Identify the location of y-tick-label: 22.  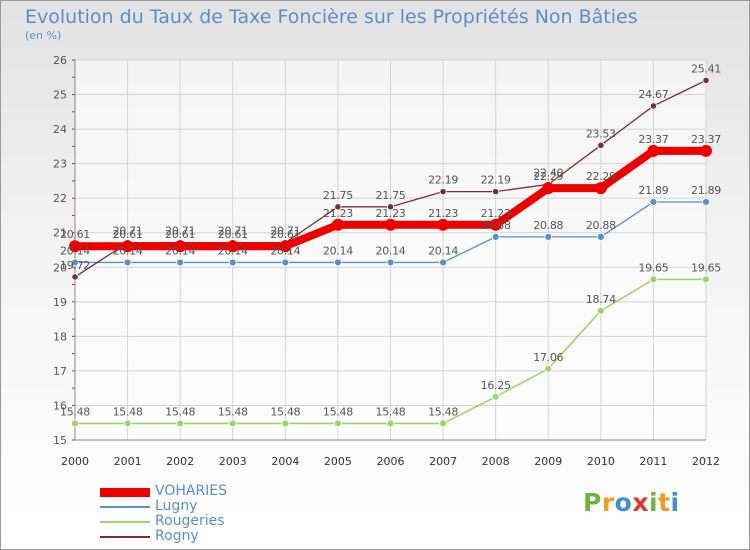
(60, 198).